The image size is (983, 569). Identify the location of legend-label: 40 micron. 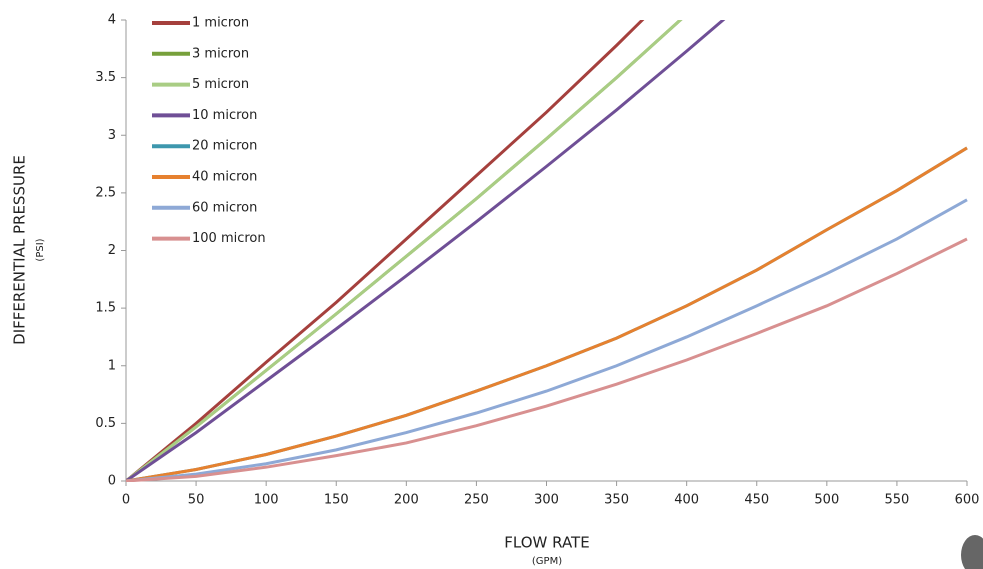
(224, 177).